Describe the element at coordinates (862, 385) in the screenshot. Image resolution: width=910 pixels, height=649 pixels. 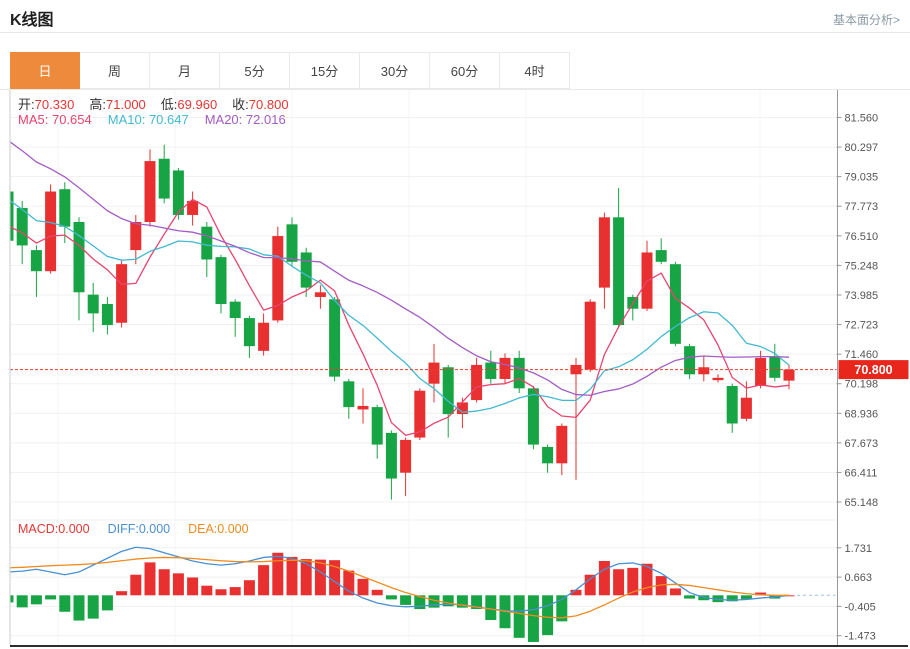
I see `price-tick-label: 70.198` at that location.